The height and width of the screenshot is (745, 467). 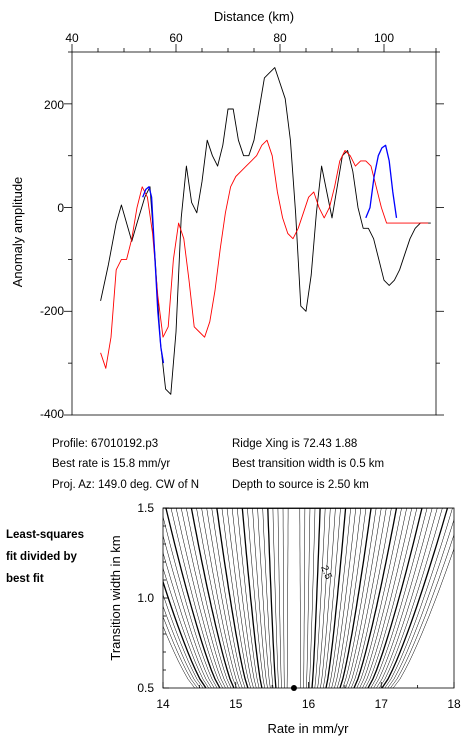 What do you see at coordinates (105, 444) in the screenshot?
I see `profile-info: Profile: 67010192.p3` at bounding box center [105, 444].